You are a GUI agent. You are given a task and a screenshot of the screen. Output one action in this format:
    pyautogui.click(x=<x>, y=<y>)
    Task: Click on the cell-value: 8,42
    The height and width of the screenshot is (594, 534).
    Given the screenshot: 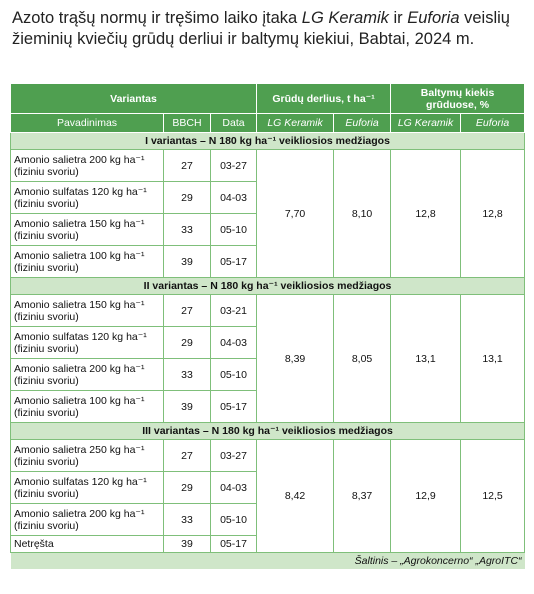 What is the action you would take?
    pyautogui.click(x=295, y=496)
    